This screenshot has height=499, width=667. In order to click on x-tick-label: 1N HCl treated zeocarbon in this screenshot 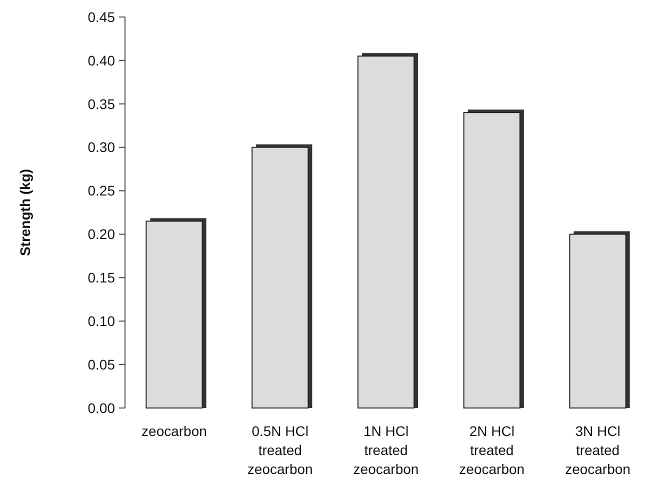, I will do `click(386, 450)`.